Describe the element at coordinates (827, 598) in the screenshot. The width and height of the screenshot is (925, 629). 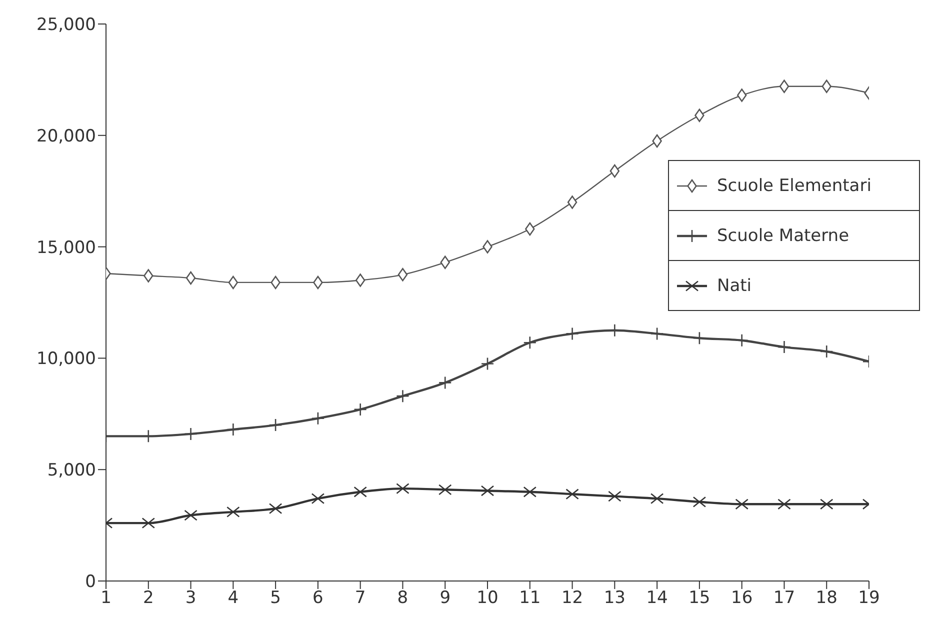
I see `x-tick-label: 18` at that location.